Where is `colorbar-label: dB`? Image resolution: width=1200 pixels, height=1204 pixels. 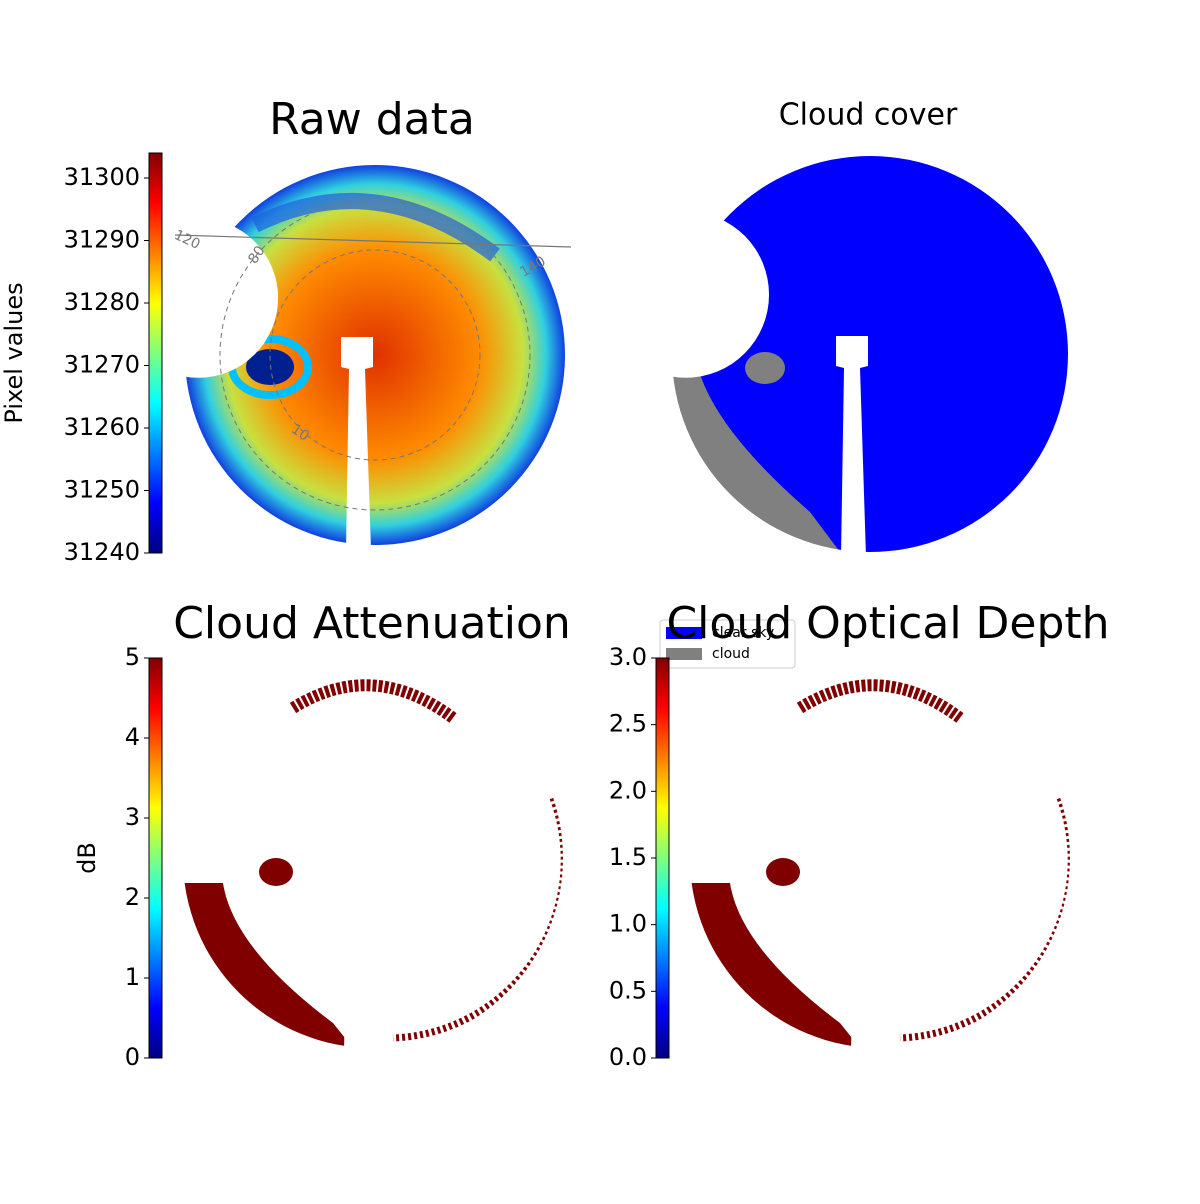 colorbar-label: dB is located at coordinates (87, 858).